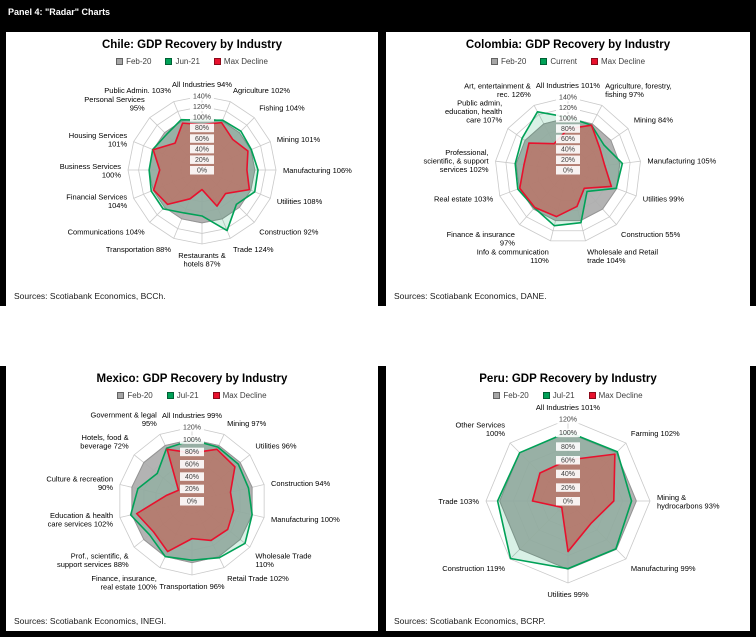  What do you see at coordinates (261, 90) in the screenshot?
I see `svg-text: Agriculture 102%` at bounding box center [261, 90].